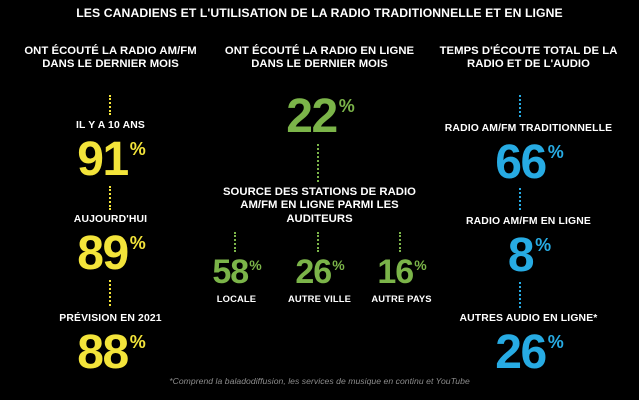  I want to click on stat-value-radio-traditionnelle: 66%, so click(528, 163).